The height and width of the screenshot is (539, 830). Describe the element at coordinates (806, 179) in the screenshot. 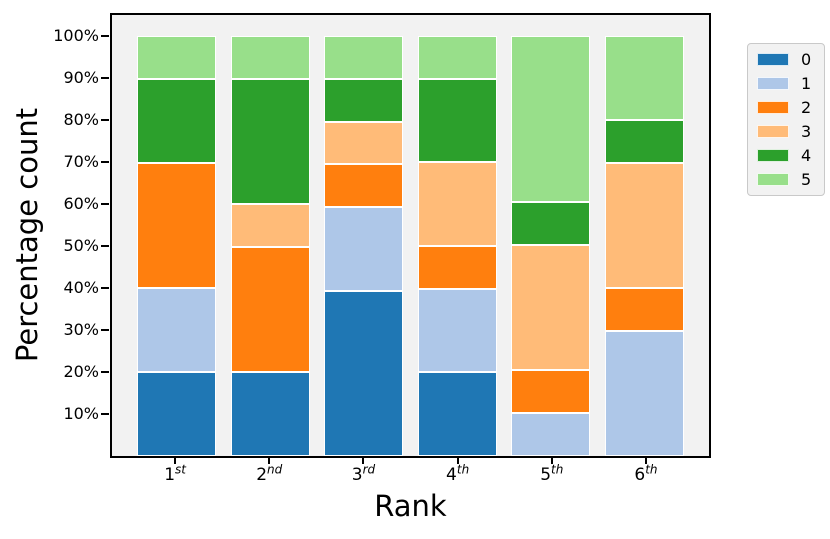

I see `legend-label: 5` at that location.